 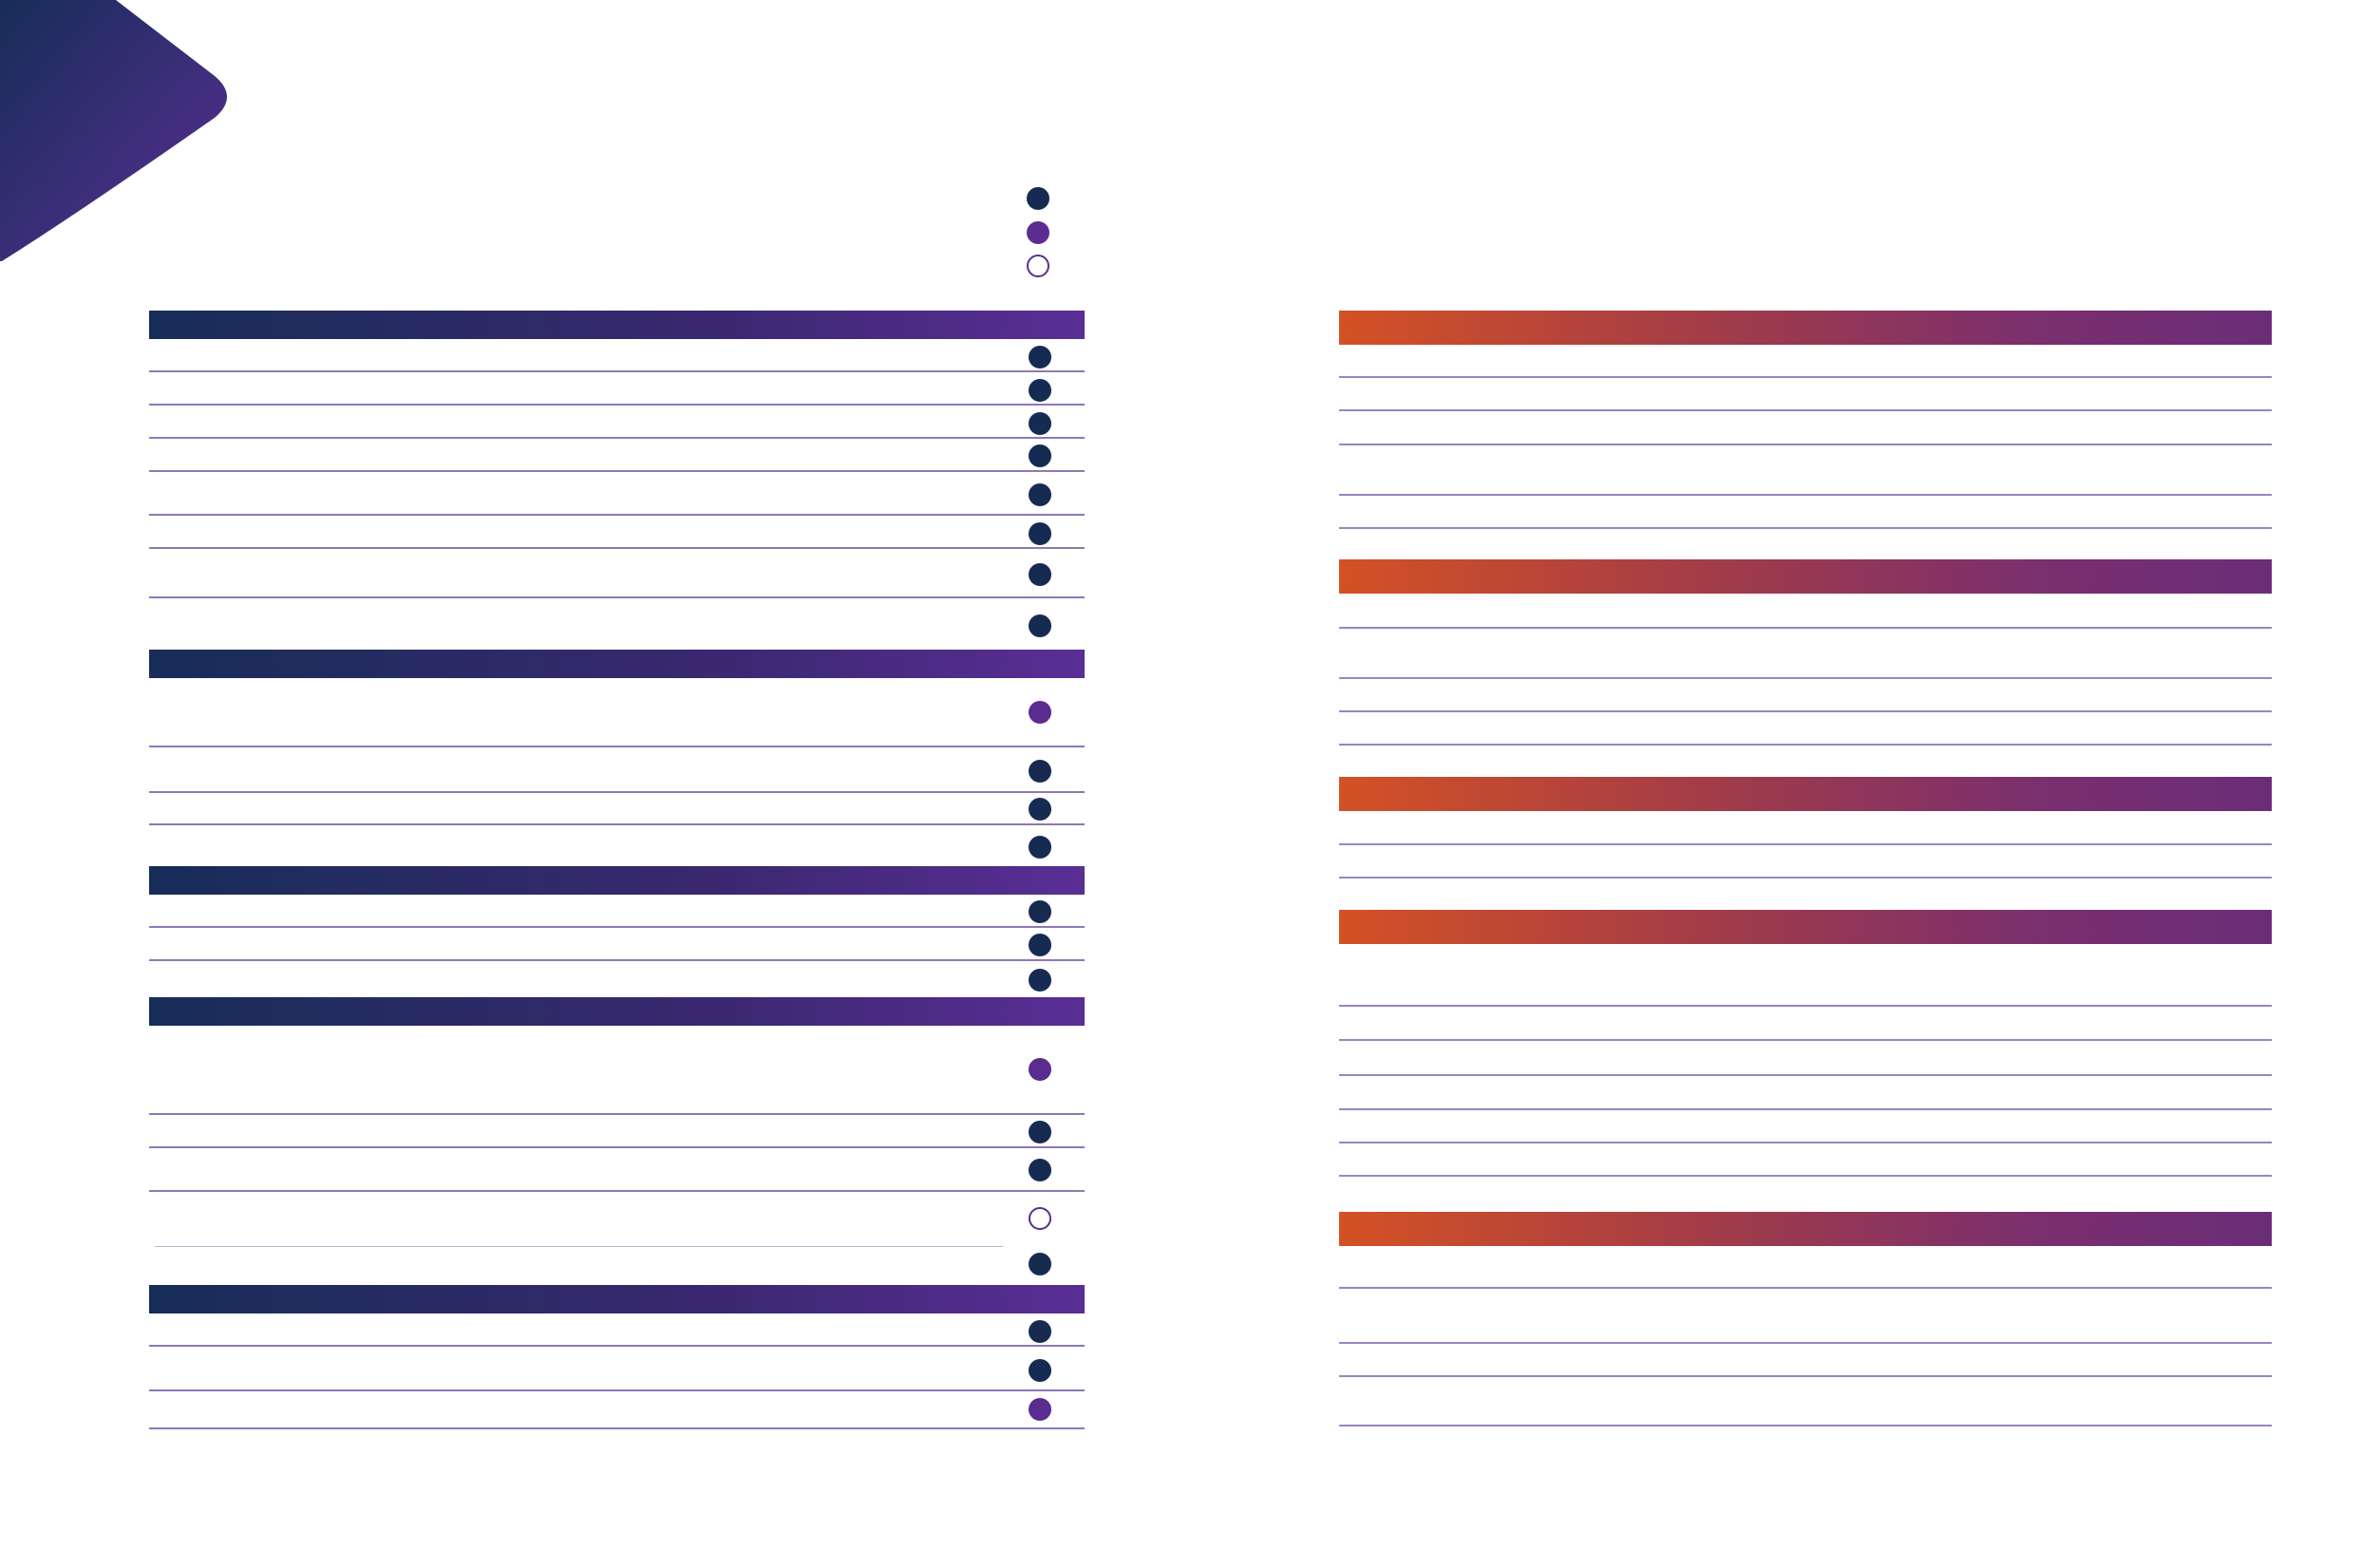 What do you see at coordinates (1806, 1229) in the screenshot?
I see `right-section-5-header` at bounding box center [1806, 1229].